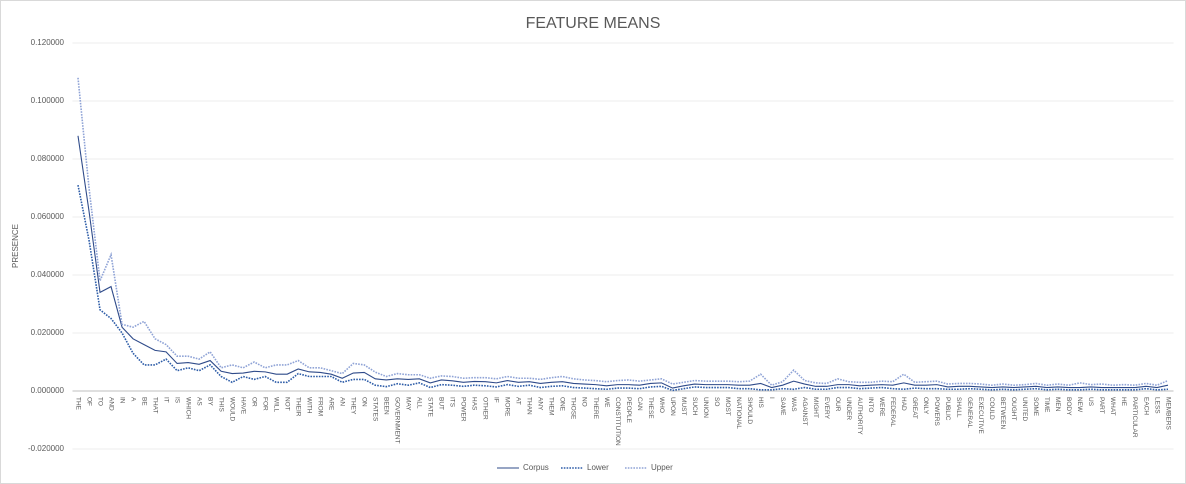  Describe the element at coordinates (925, 406) in the screenshot. I see `x-tick-label: ONLY` at that location.